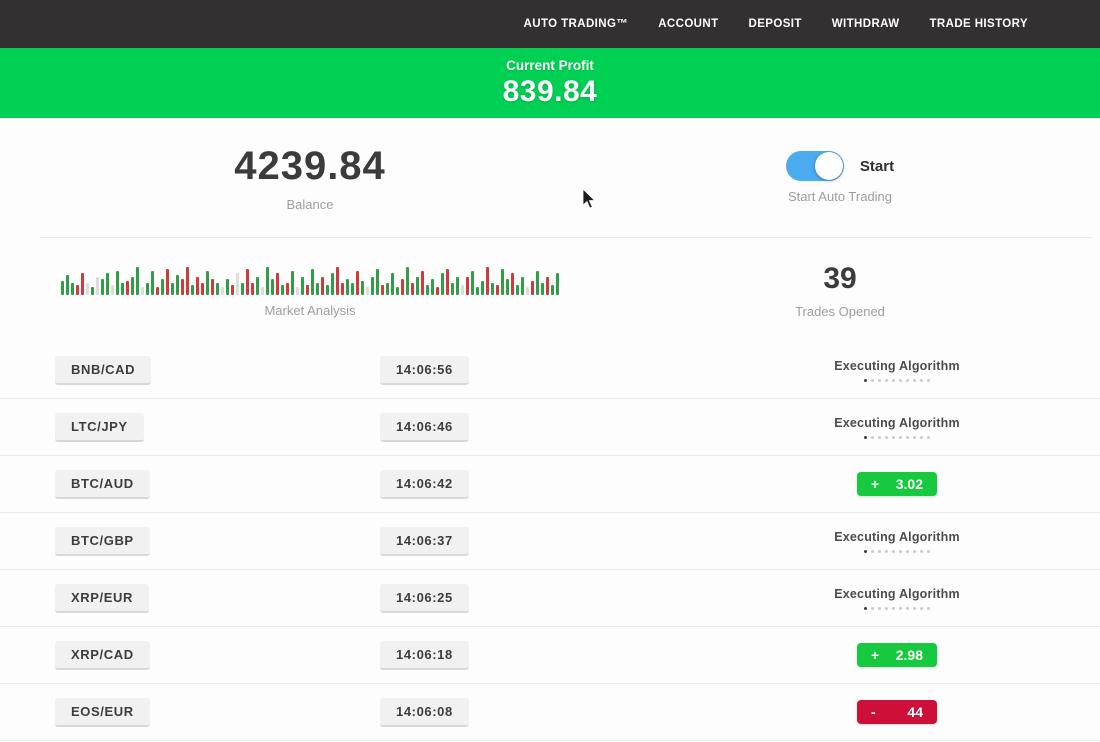  Describe the element at coordinates (550, 484) in the screenshot. I see `trade-row: BTC/AUD 14:06:42 +3.02` at that location.